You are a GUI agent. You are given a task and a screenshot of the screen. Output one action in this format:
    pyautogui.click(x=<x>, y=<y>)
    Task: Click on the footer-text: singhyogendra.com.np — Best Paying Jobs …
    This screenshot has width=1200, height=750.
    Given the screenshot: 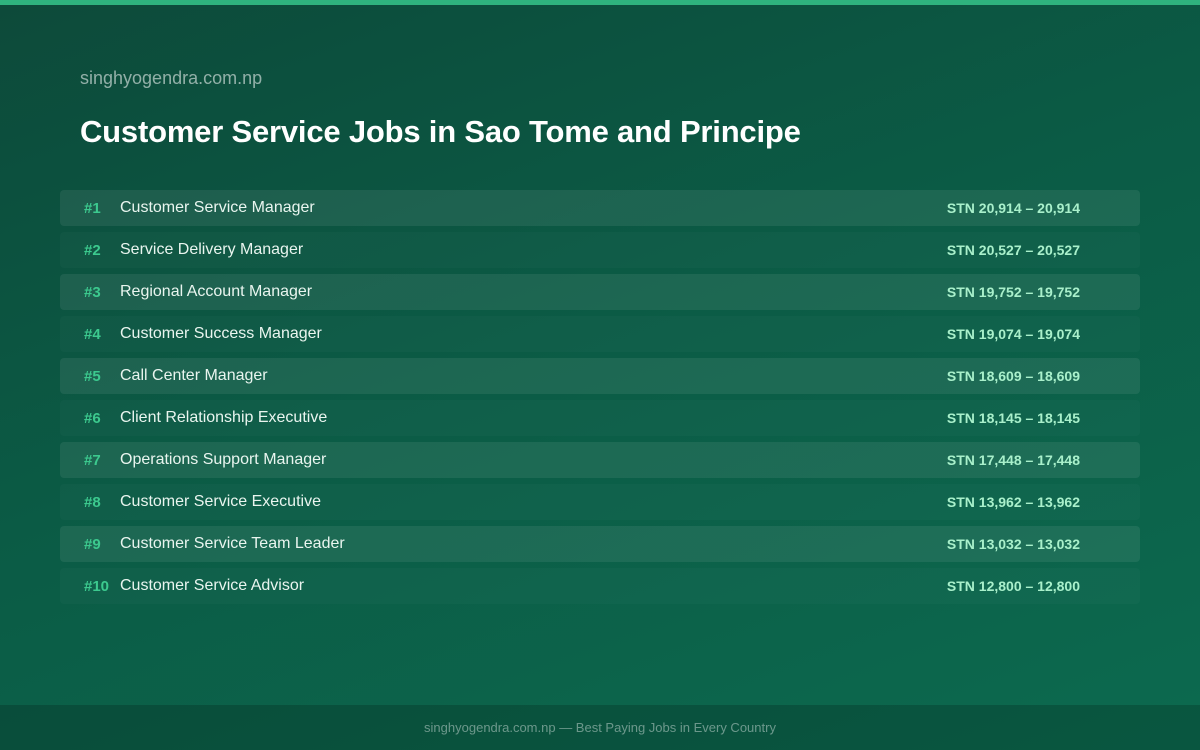 What is the action you would take?
    pyautogui.click(x=600, y=727)
    